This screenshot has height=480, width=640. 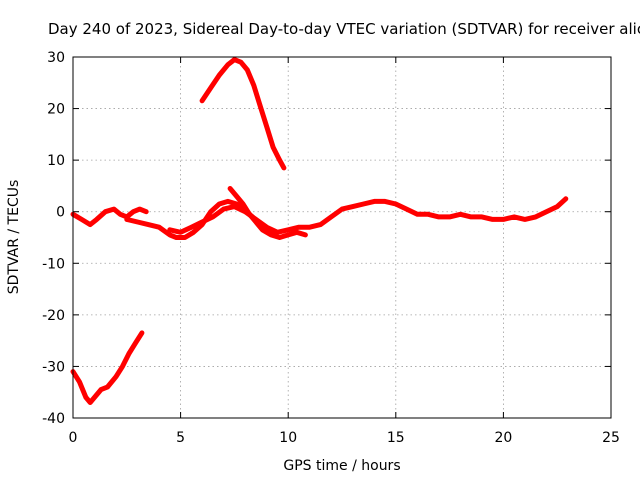 I want to click on y-tick-label-2: -20, so click(x=53, y=316).